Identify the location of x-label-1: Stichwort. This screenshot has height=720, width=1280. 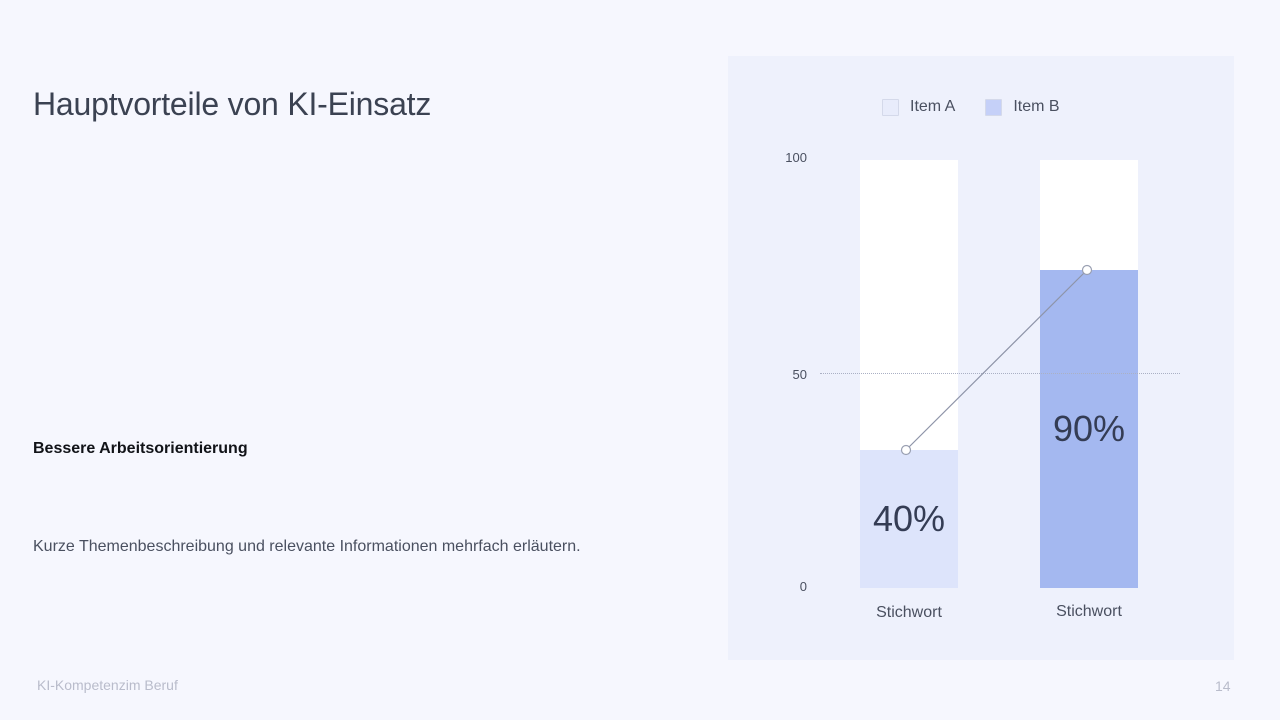
(909, 612).